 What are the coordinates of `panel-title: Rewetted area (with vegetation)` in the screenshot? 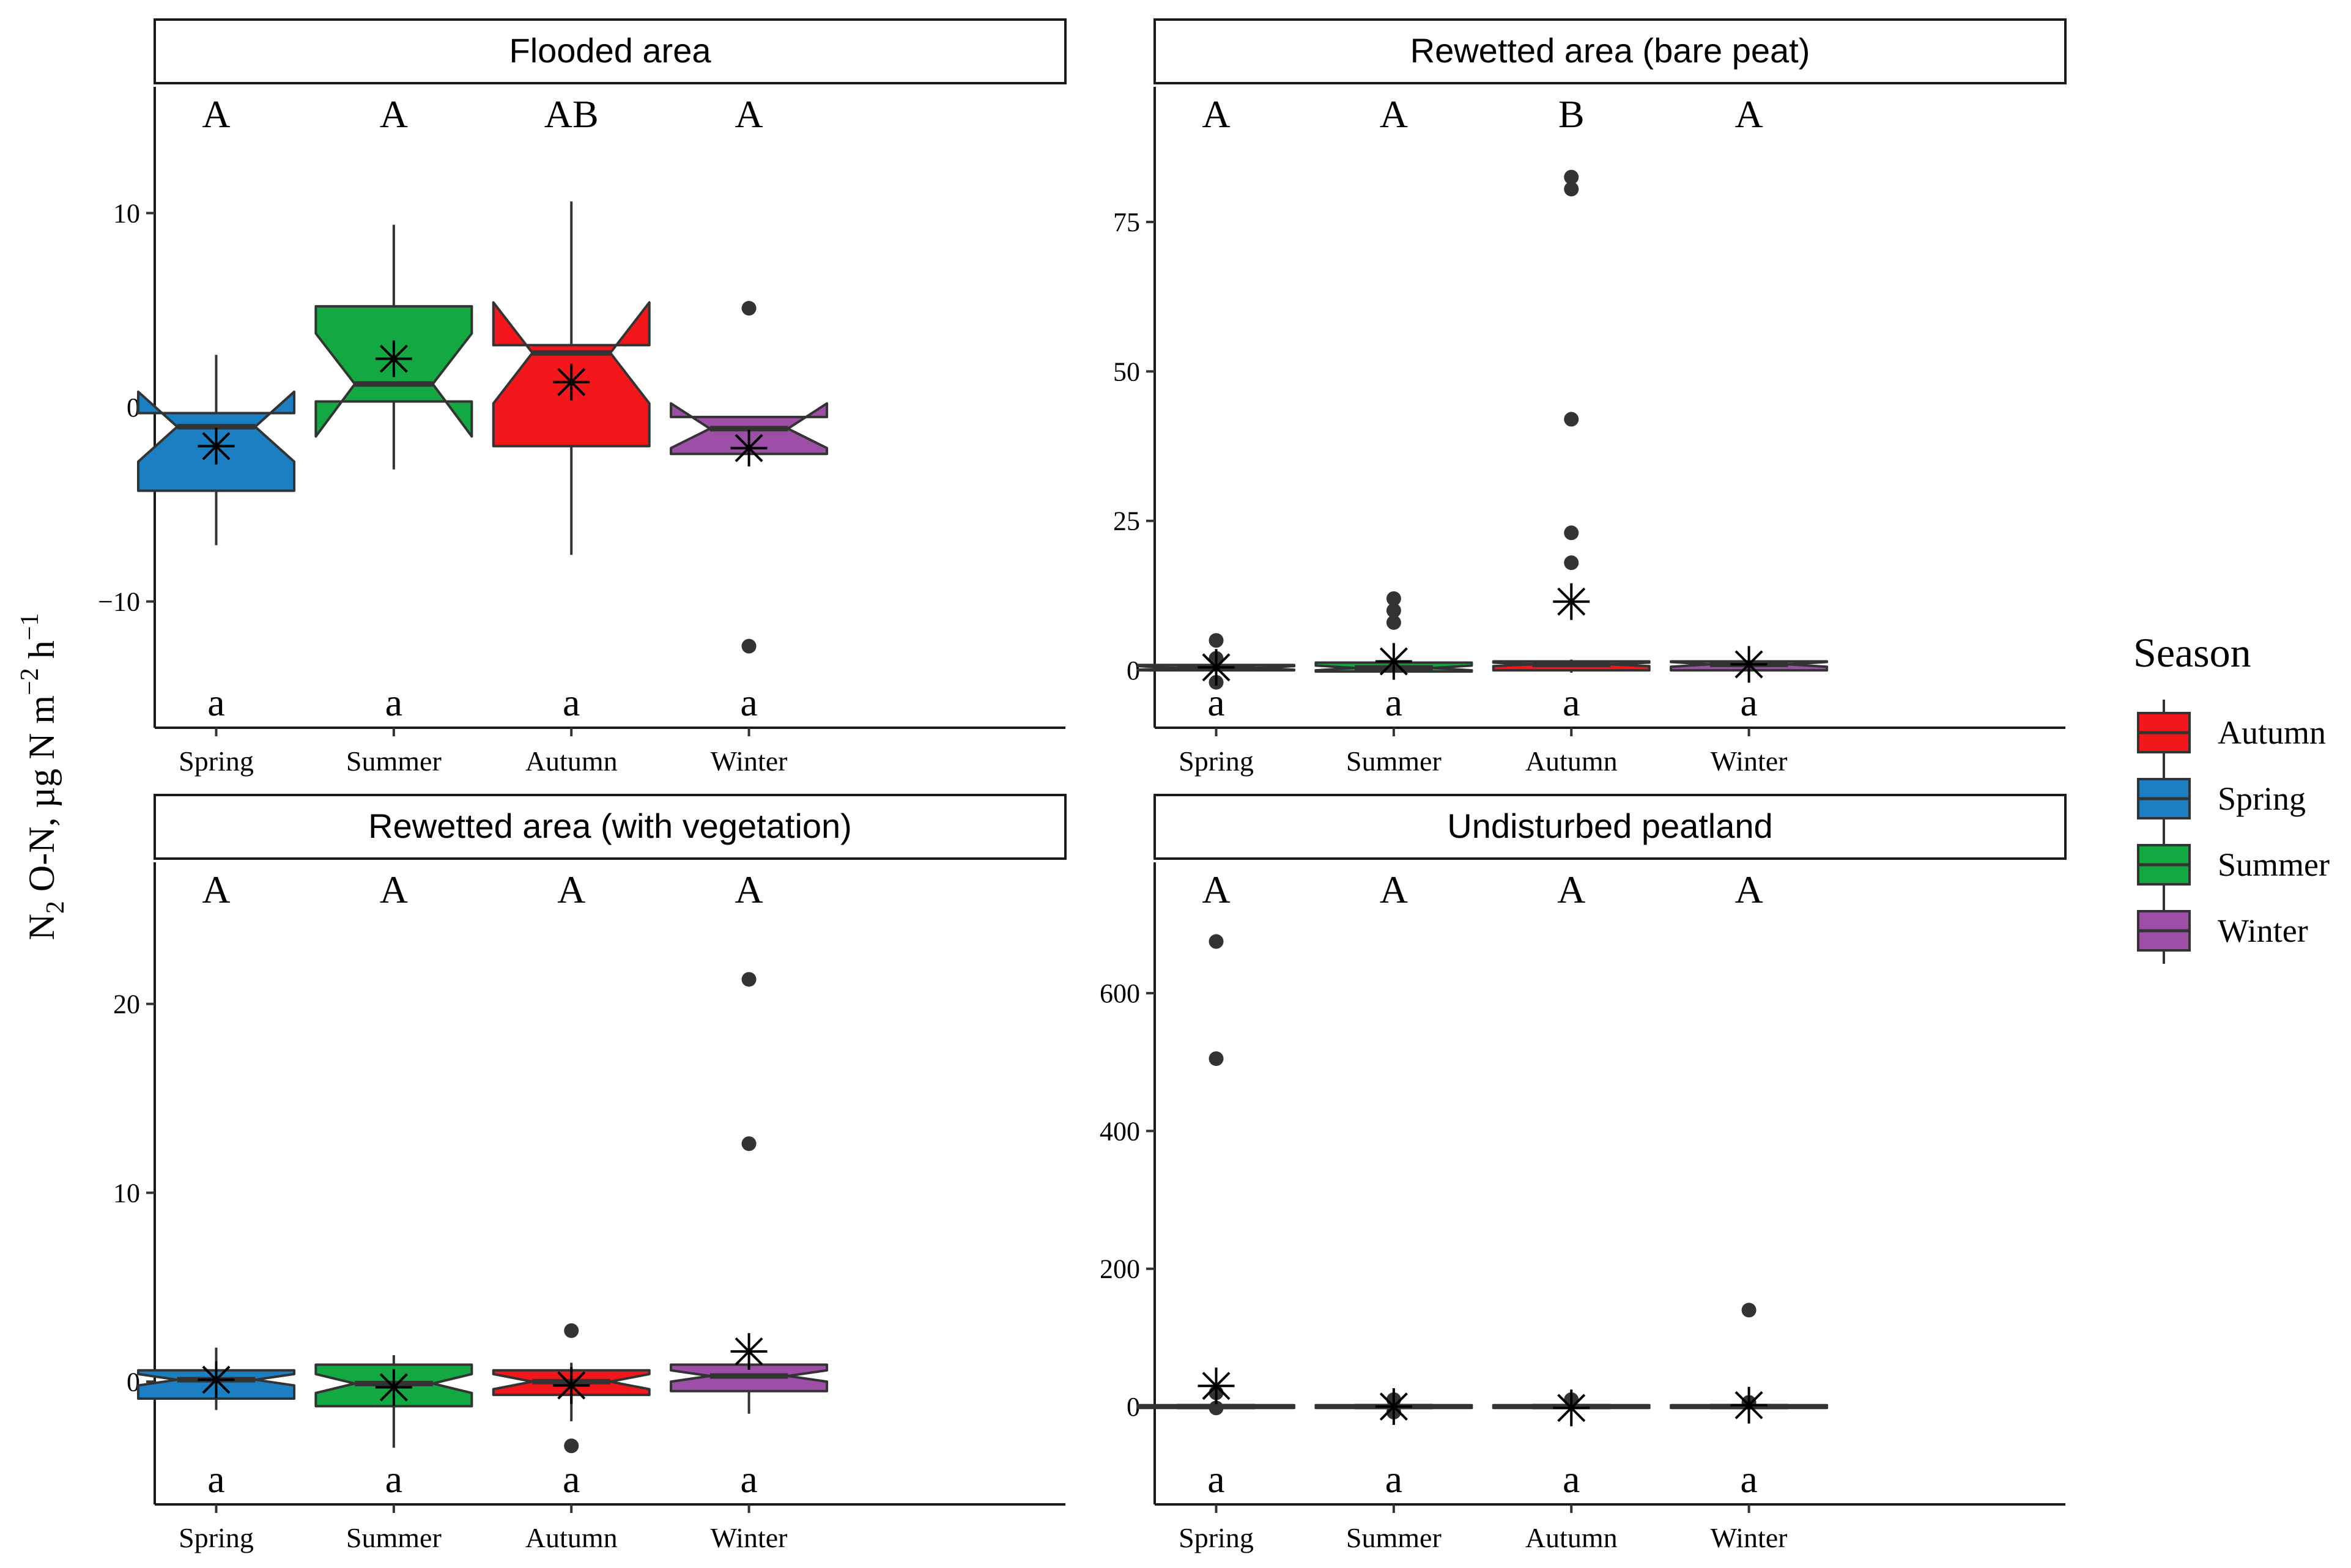 It's located at (610, 826).